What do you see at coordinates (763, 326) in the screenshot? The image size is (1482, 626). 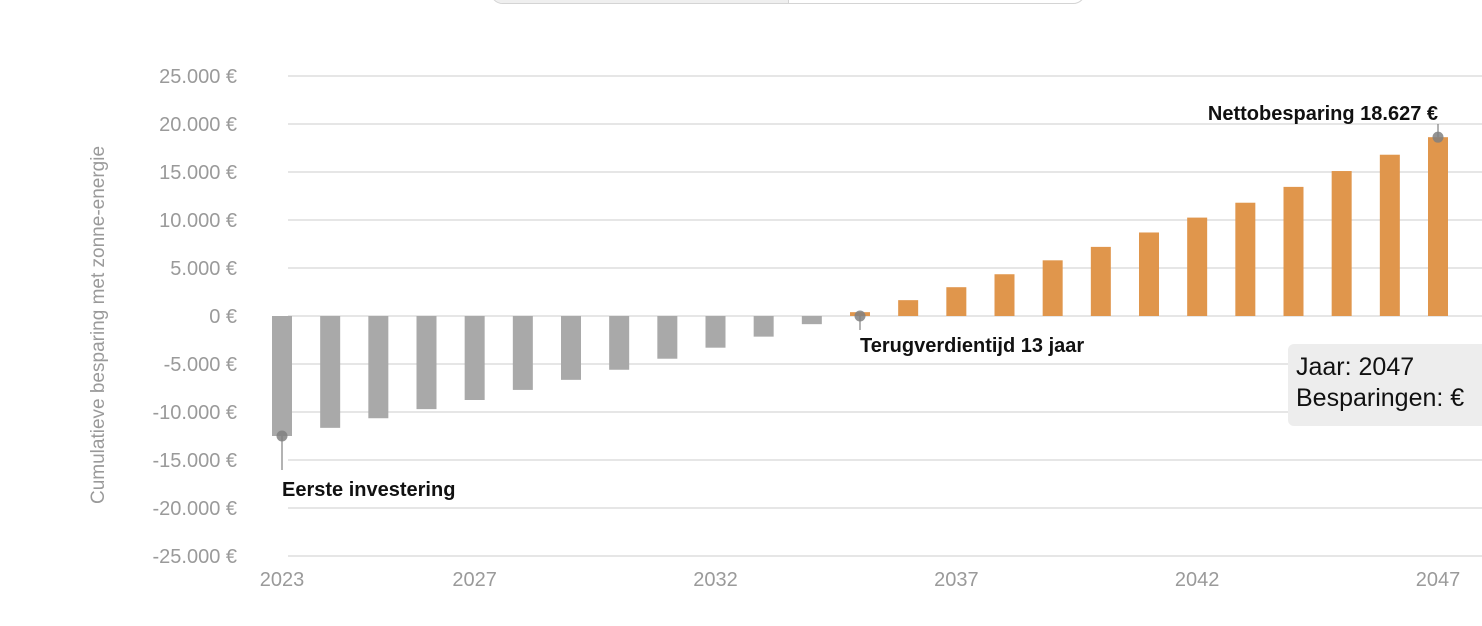 I see `bar-2033` at bounding box center [763, 326].